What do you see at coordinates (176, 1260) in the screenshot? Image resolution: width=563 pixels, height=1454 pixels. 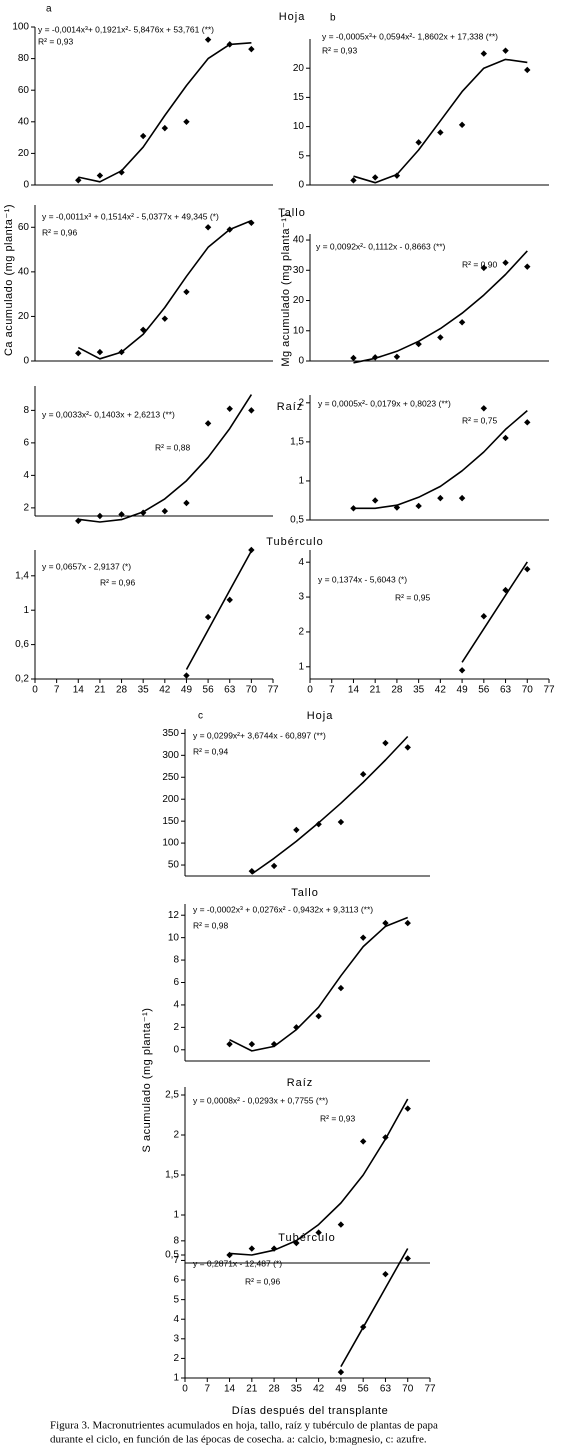 I see `y-tick-label: 7` at bounding box center [176, 1260].